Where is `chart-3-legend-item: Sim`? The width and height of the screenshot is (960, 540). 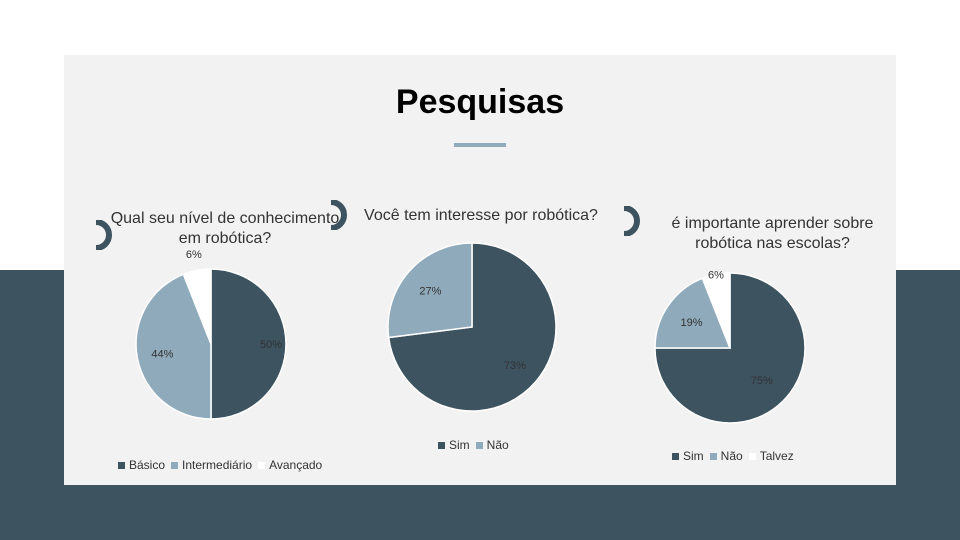 chart-3-legend-item: Sim is located at coordinates (688, 456).